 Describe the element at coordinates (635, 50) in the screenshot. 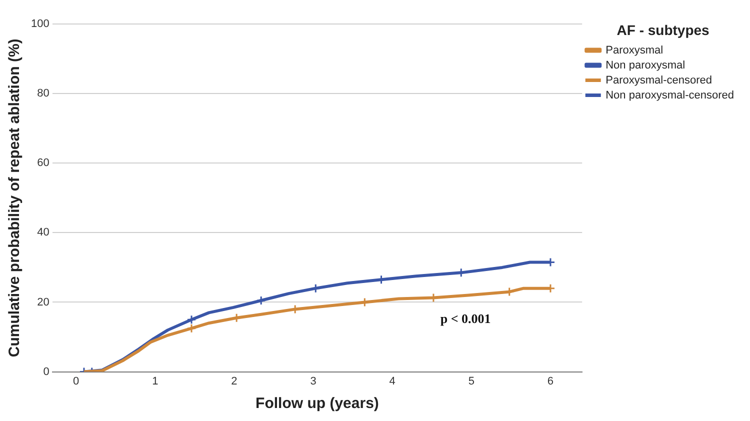

I see `legend-label: Paroxysmal` at that location.